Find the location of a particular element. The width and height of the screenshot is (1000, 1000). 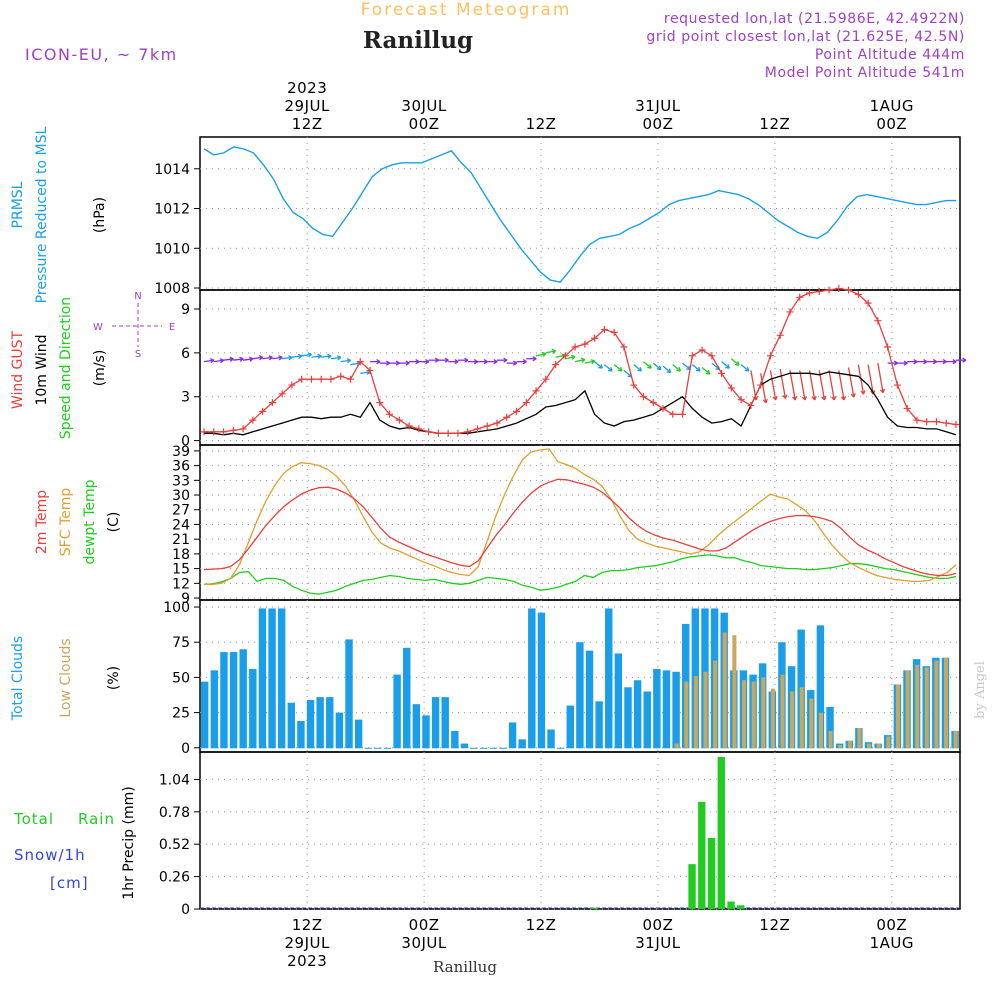

wind-label-3: Speed and Direction is located at coordinates (66, 368).